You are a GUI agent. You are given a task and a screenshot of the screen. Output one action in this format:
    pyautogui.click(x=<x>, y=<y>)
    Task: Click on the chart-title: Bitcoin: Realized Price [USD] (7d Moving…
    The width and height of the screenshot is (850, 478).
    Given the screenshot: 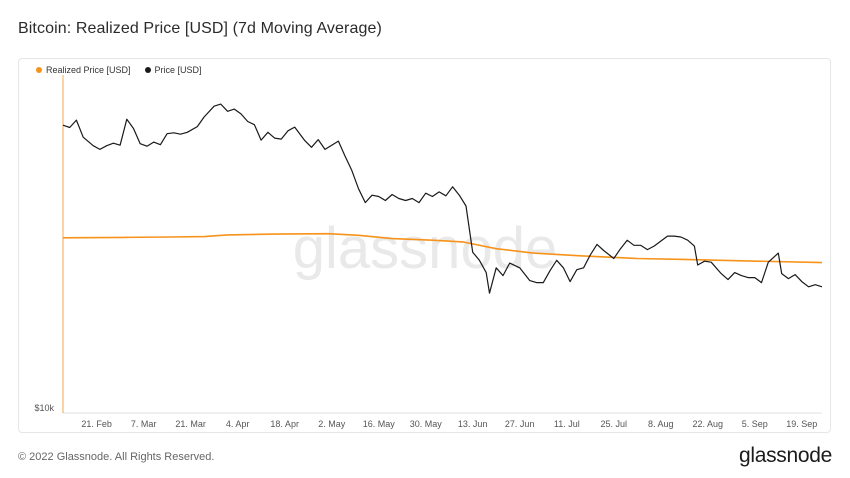 What is the action you would take?
    pyautogui.click(x=200, y=28)
    